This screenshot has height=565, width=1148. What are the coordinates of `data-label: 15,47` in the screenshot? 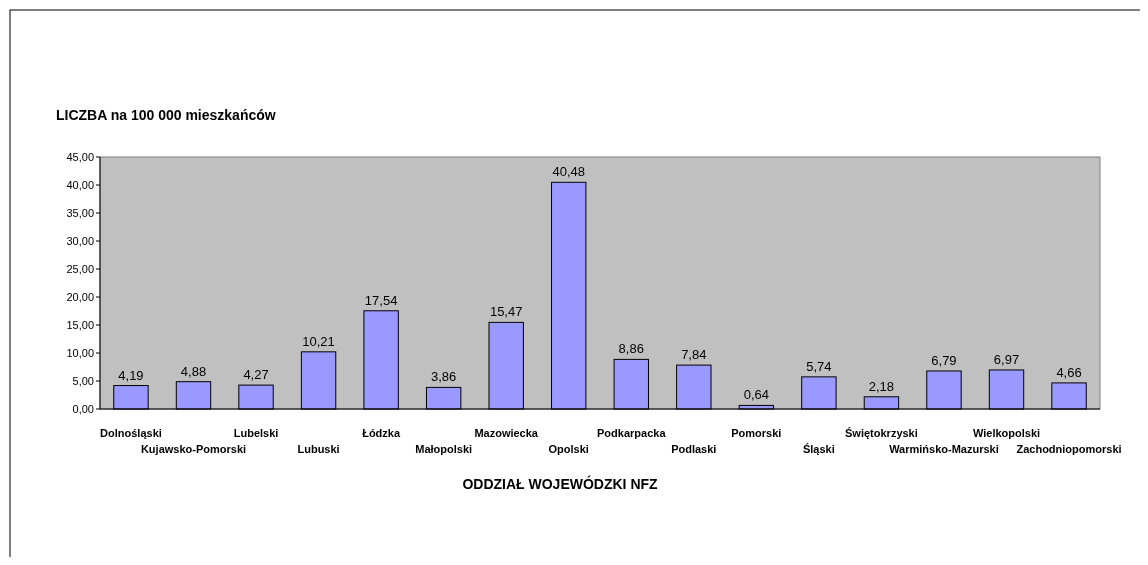 It's located at (506, 312).